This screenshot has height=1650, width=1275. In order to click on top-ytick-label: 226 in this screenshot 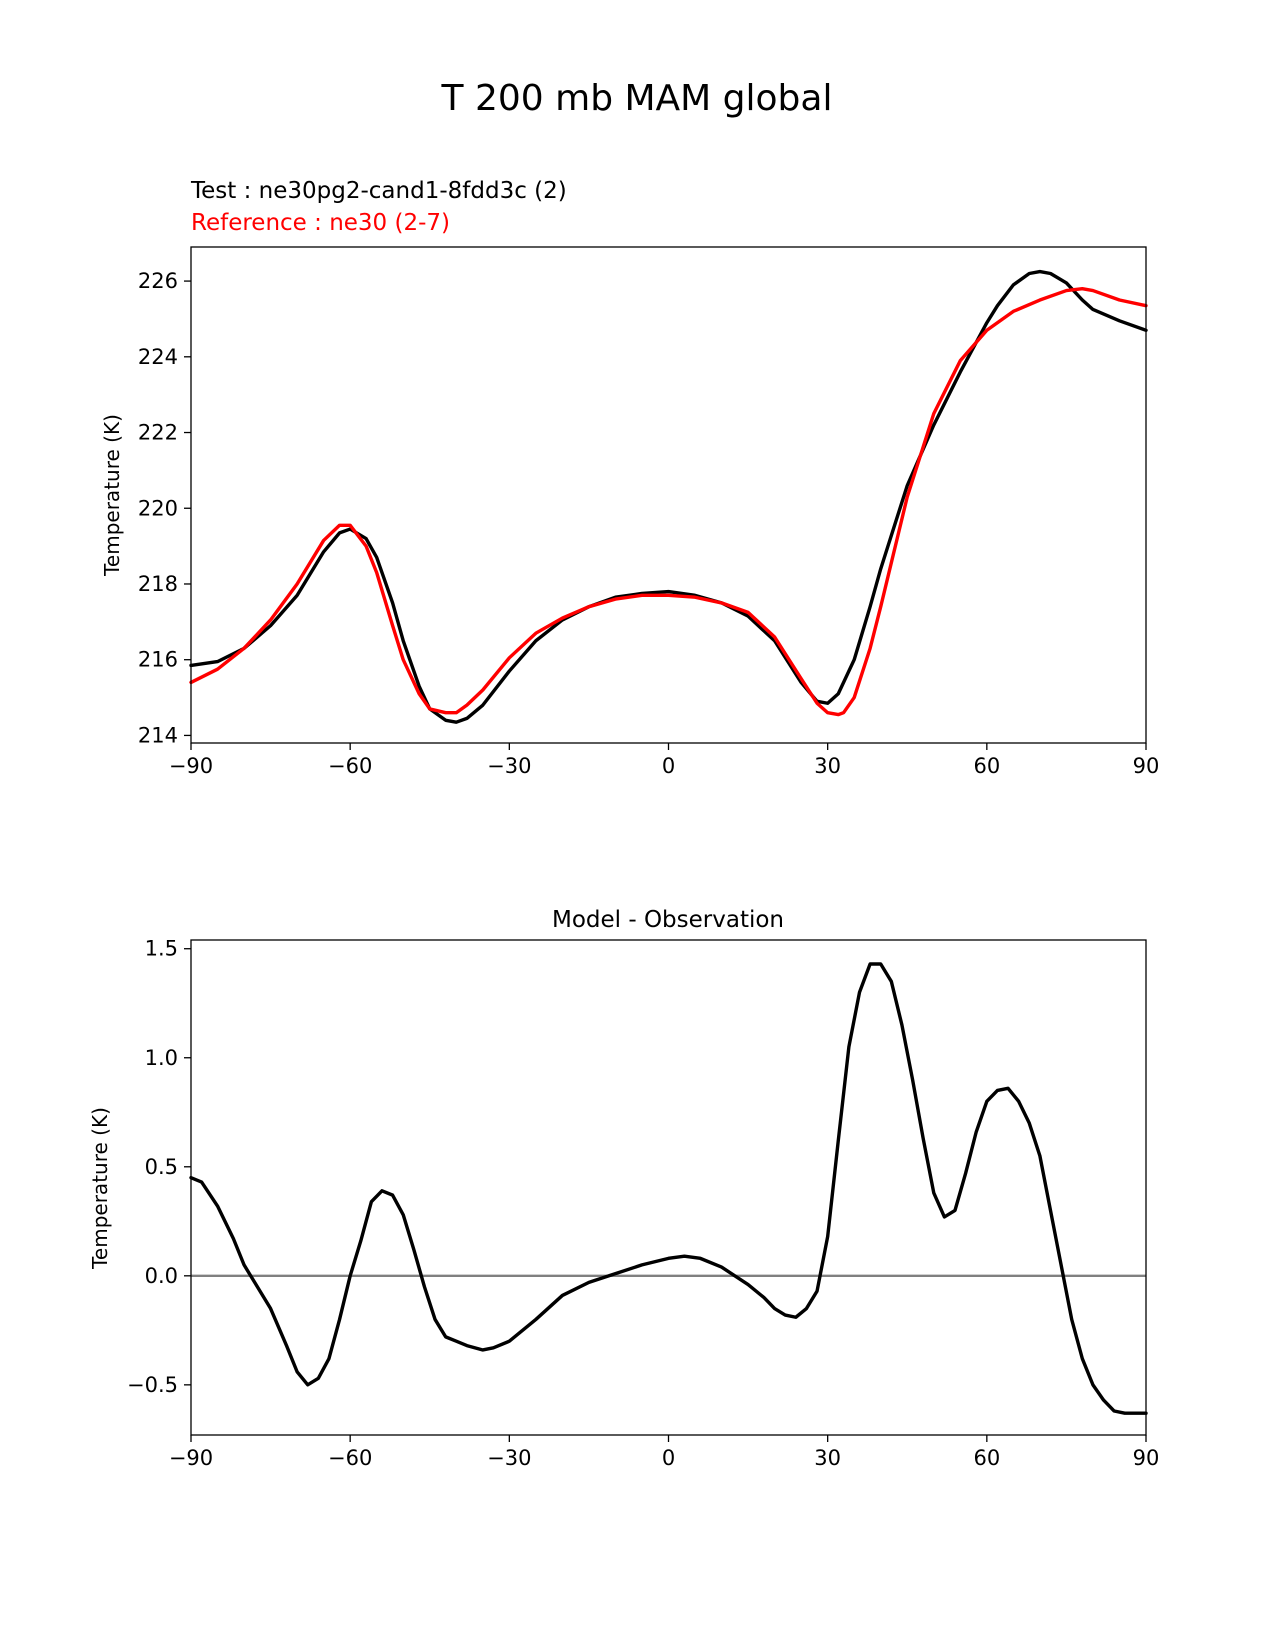, I will do `click(158, 281)`.